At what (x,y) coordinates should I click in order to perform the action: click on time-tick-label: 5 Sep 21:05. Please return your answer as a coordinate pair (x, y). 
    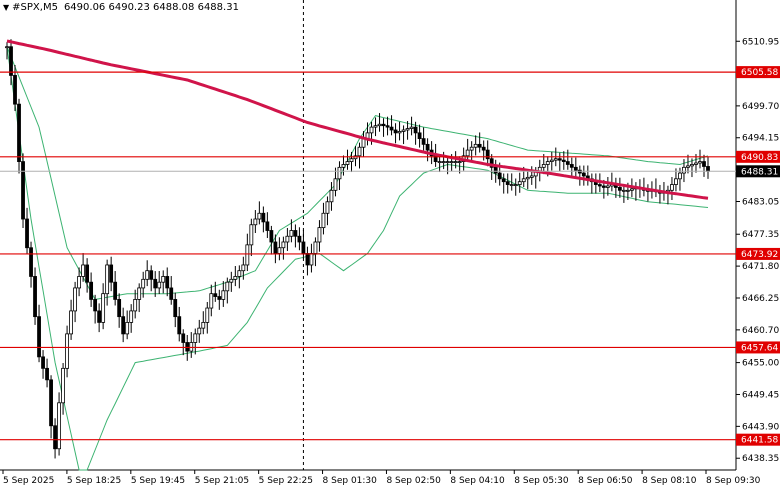
    Looking at the image, I should click on (222, 481).